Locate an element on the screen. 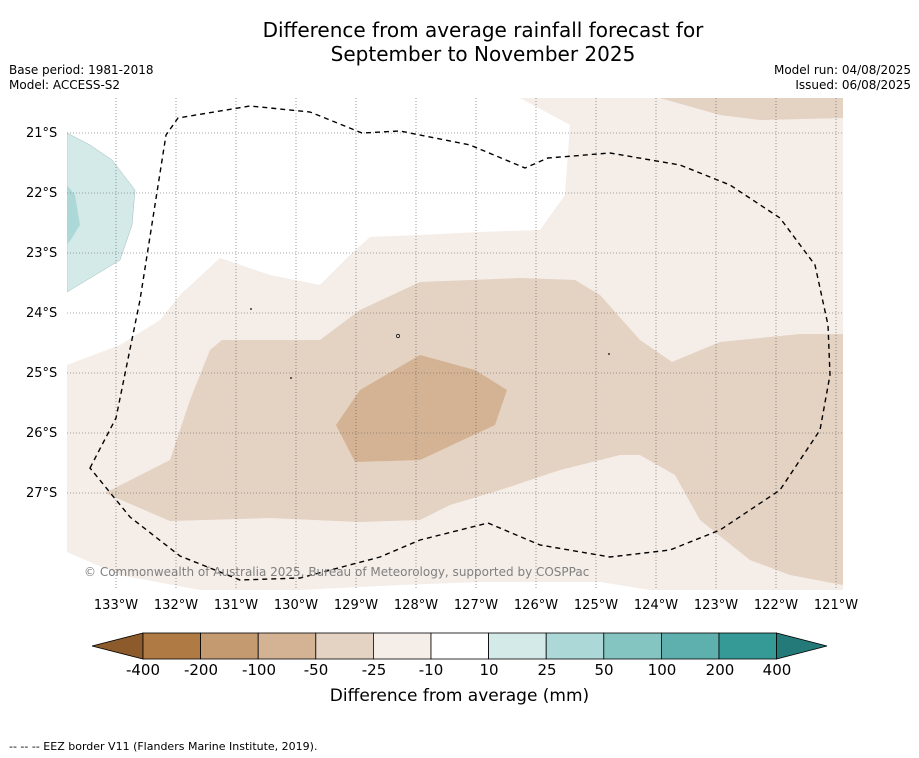 The width and height of the screenshot is (919, 758). colorbar is located at coordinates (459, 646).